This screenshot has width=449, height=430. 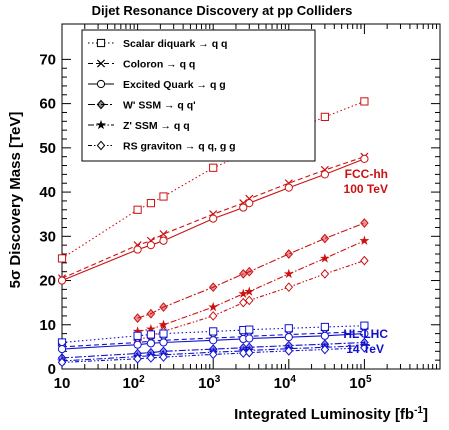 What do you see at coordinates (47, 148) in the screenshot?
I see `y-tick-label: 50` at bounding box center [47, 148].